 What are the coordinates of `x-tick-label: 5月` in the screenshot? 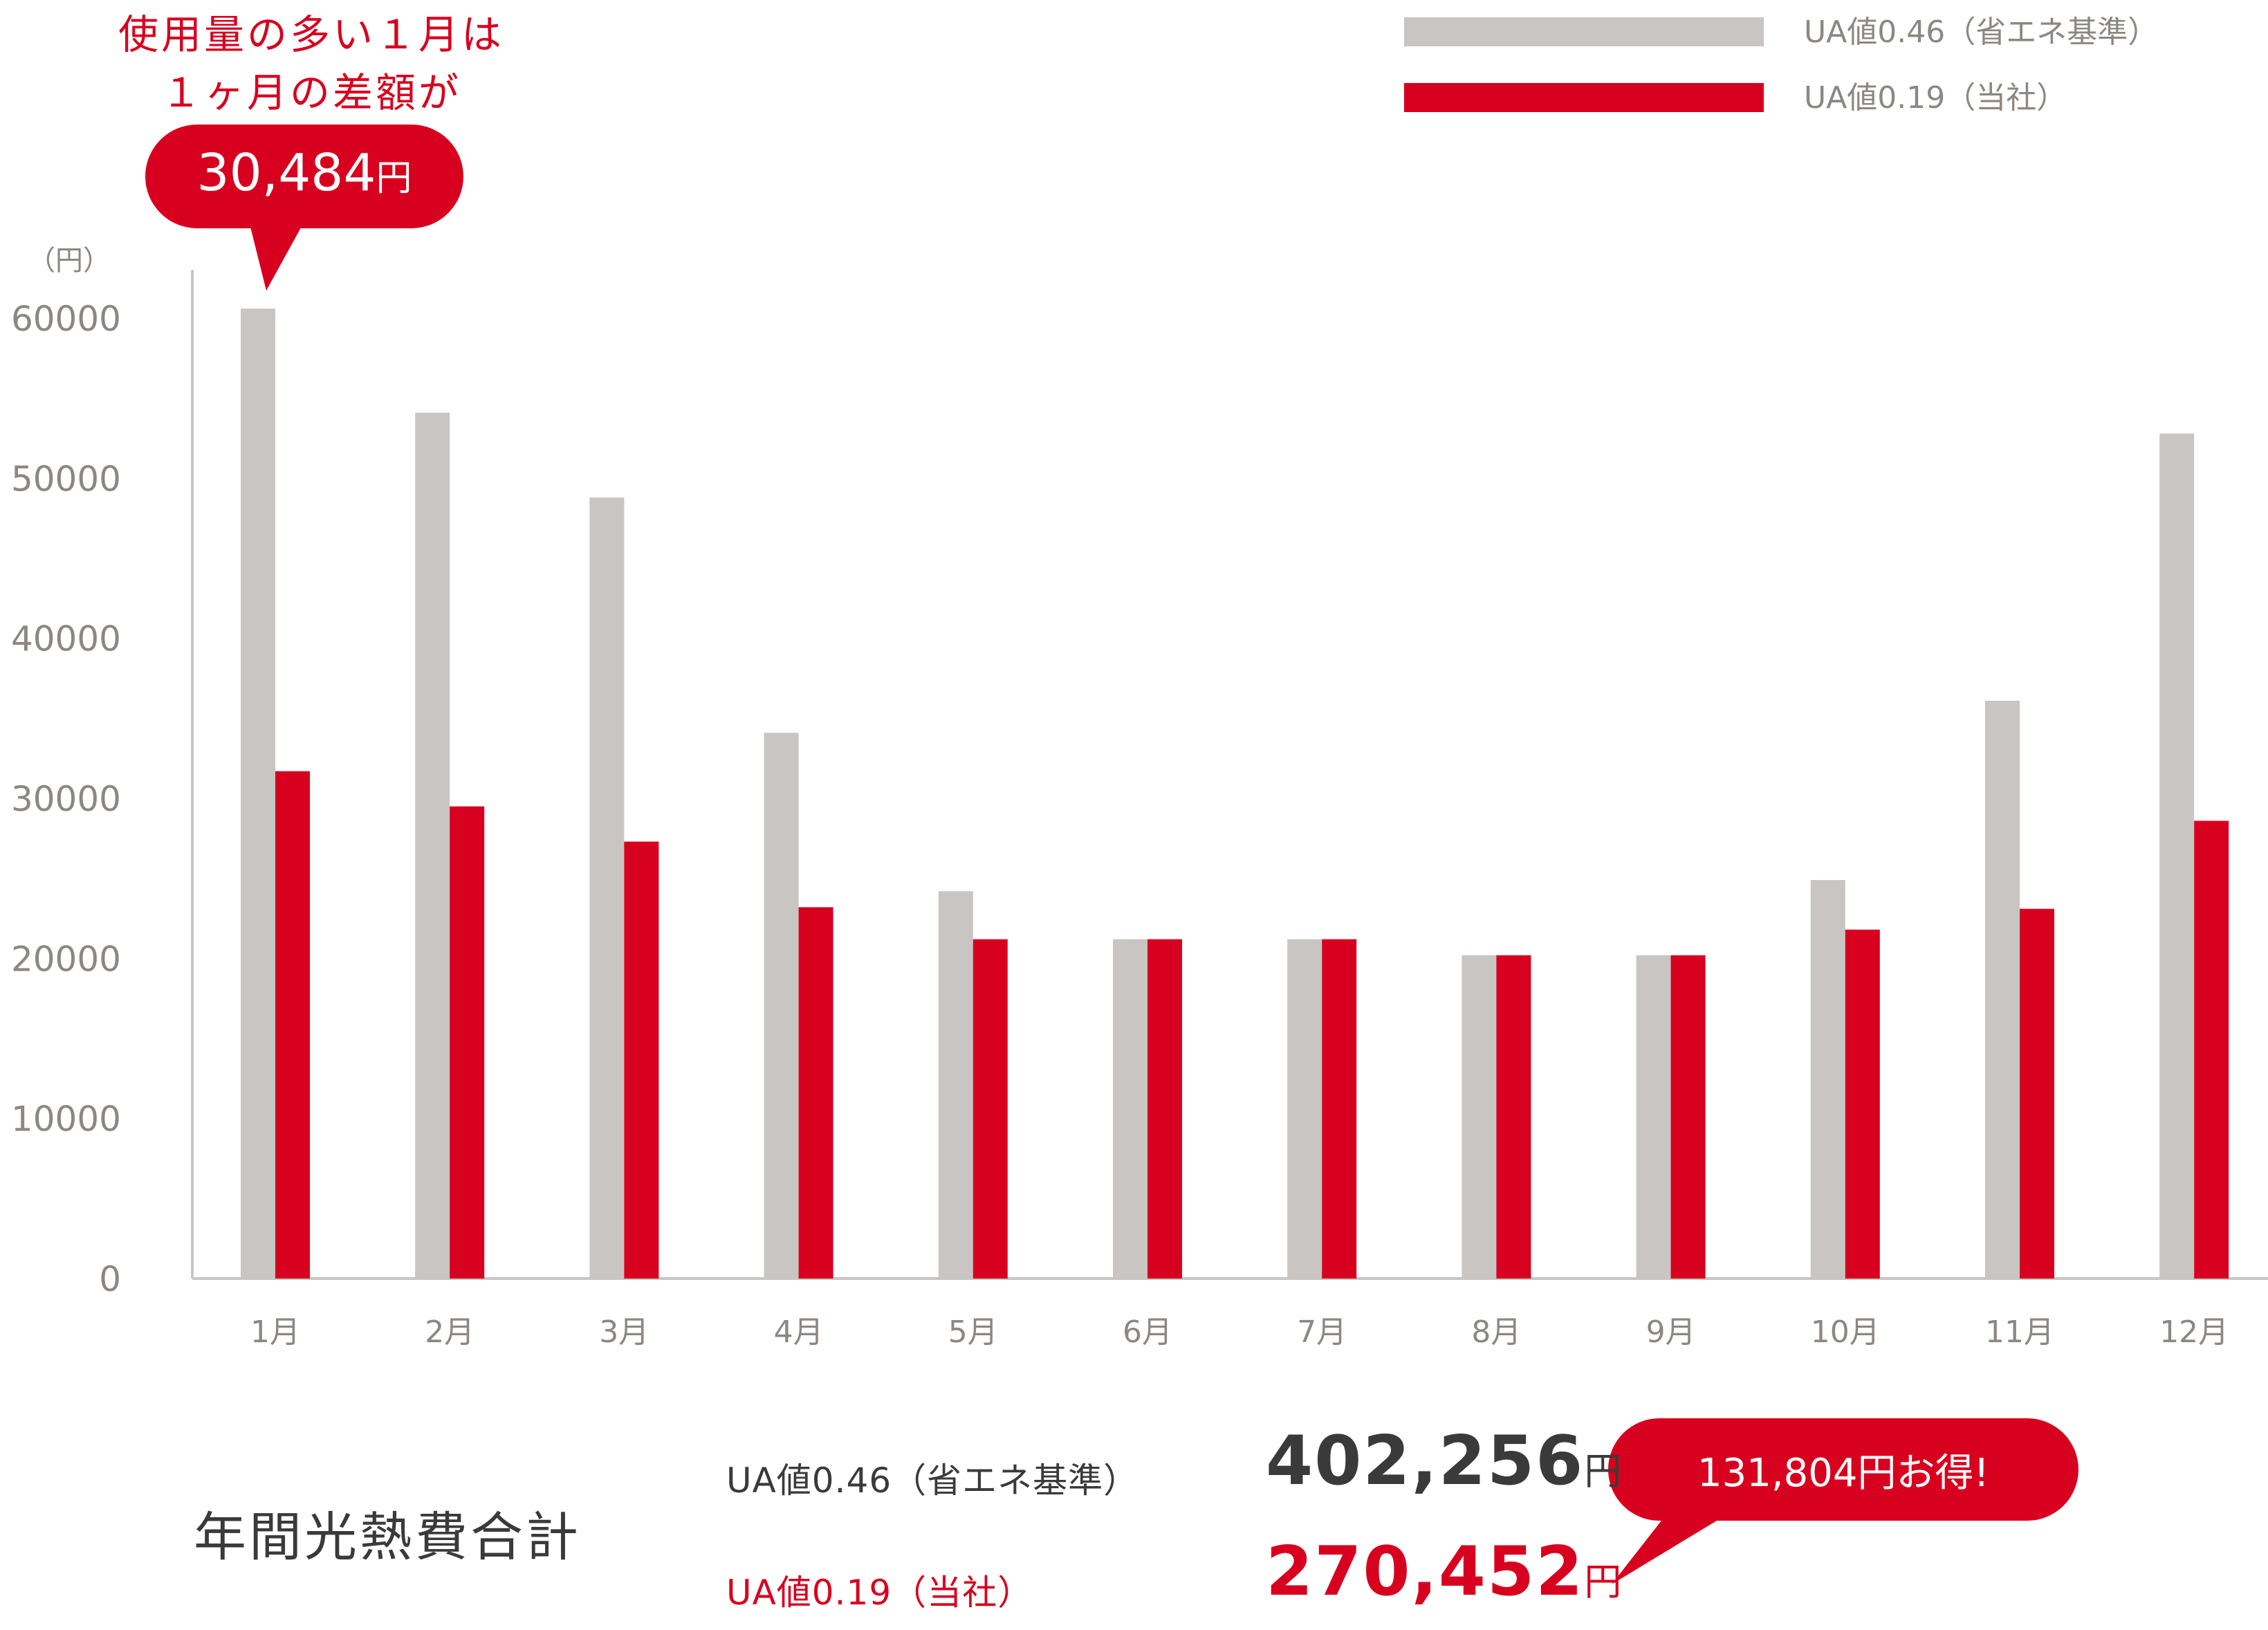 It's located at (973, 1332).